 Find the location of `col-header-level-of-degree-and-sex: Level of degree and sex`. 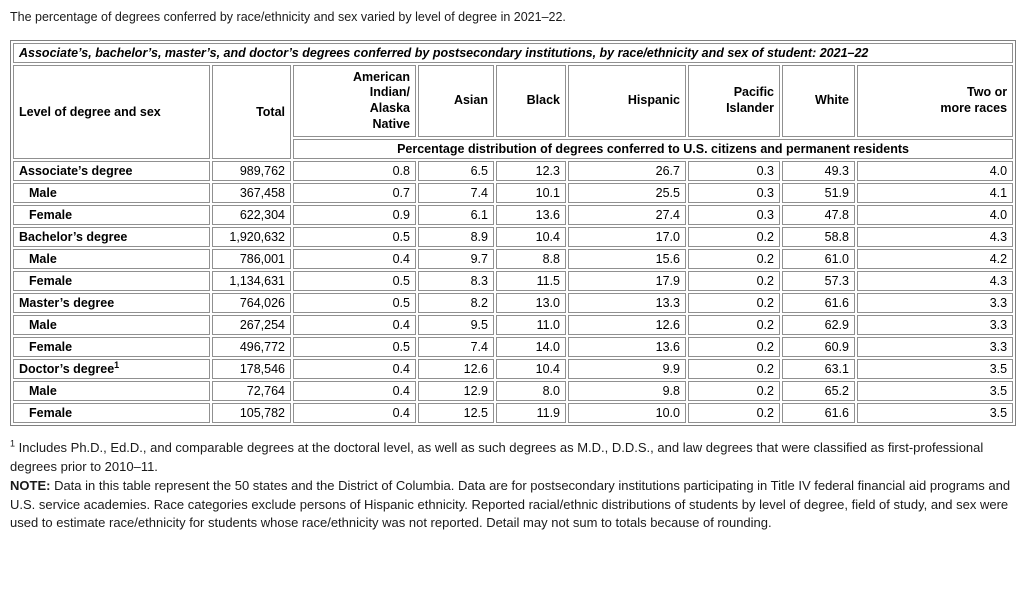

col-header-level-of-degree-and-sex: Level of degree and sex is located at coordinates (111, 112).